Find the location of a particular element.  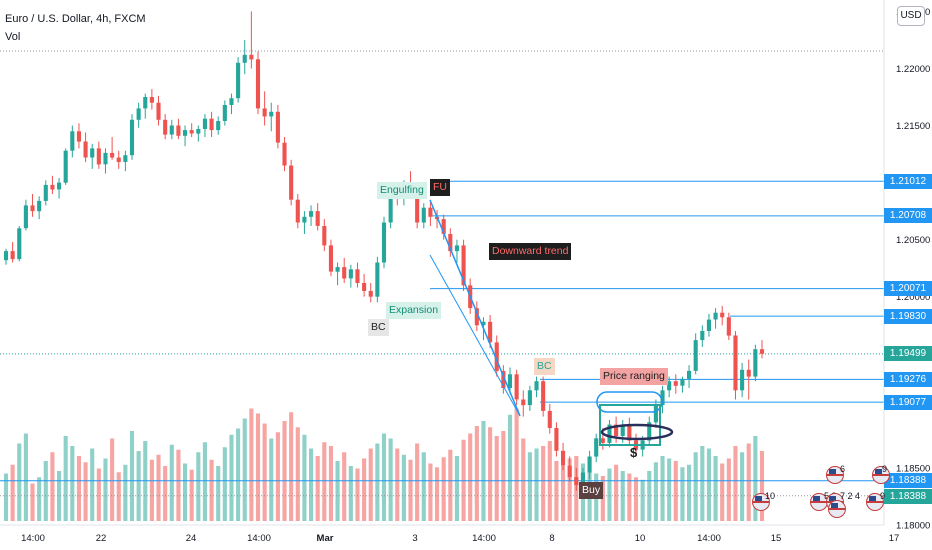

event-count-5: 7 2 4 is located at coordinates (850, 496).